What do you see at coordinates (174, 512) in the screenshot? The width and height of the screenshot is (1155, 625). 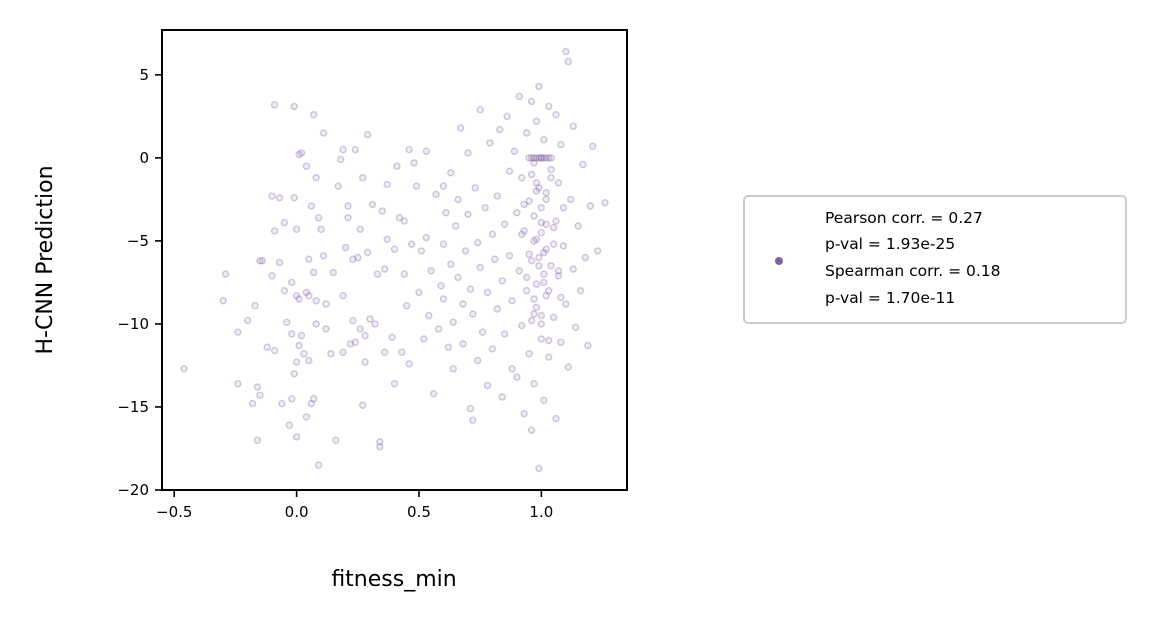 I see `x-tick-label: −0.5` at bounding box center [174, 512].